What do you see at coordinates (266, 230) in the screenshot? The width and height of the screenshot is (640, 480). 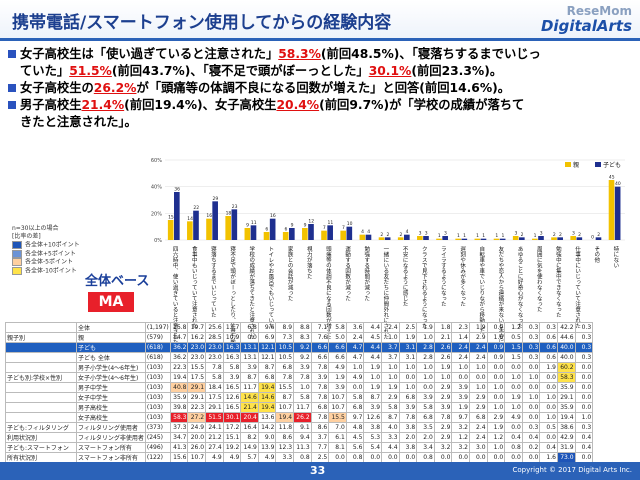 I see `bar-value-label: 6` at bounding box center [266, 230].